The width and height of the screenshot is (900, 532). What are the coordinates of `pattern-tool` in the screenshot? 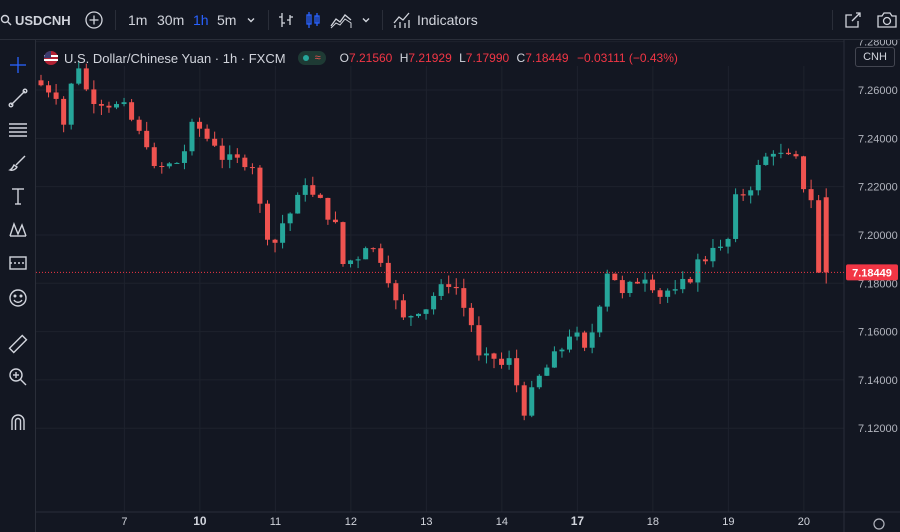 It's located at (18, 230).